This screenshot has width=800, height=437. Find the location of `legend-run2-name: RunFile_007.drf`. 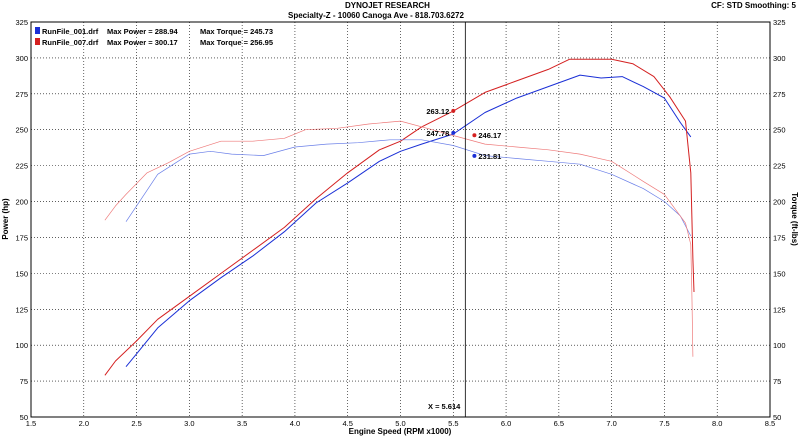

legend-run2-name: RunFile_007.drf is located at coordinates (70, 42).